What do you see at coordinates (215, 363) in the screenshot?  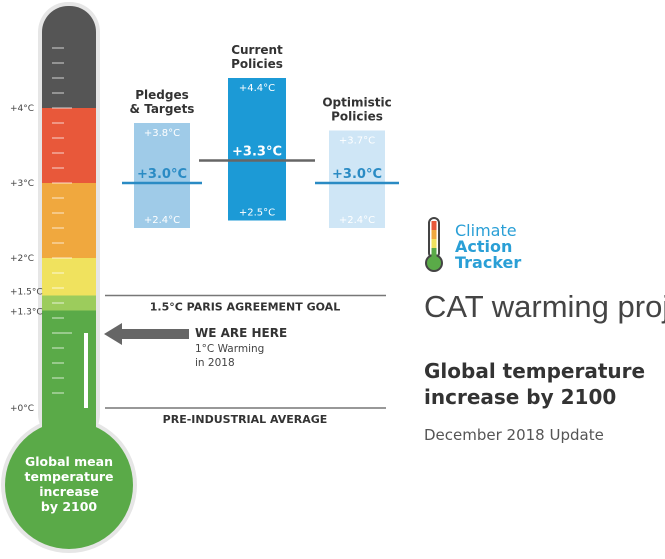 I see `we-are-here-note: in 2018` at bounding box center [215, 363].